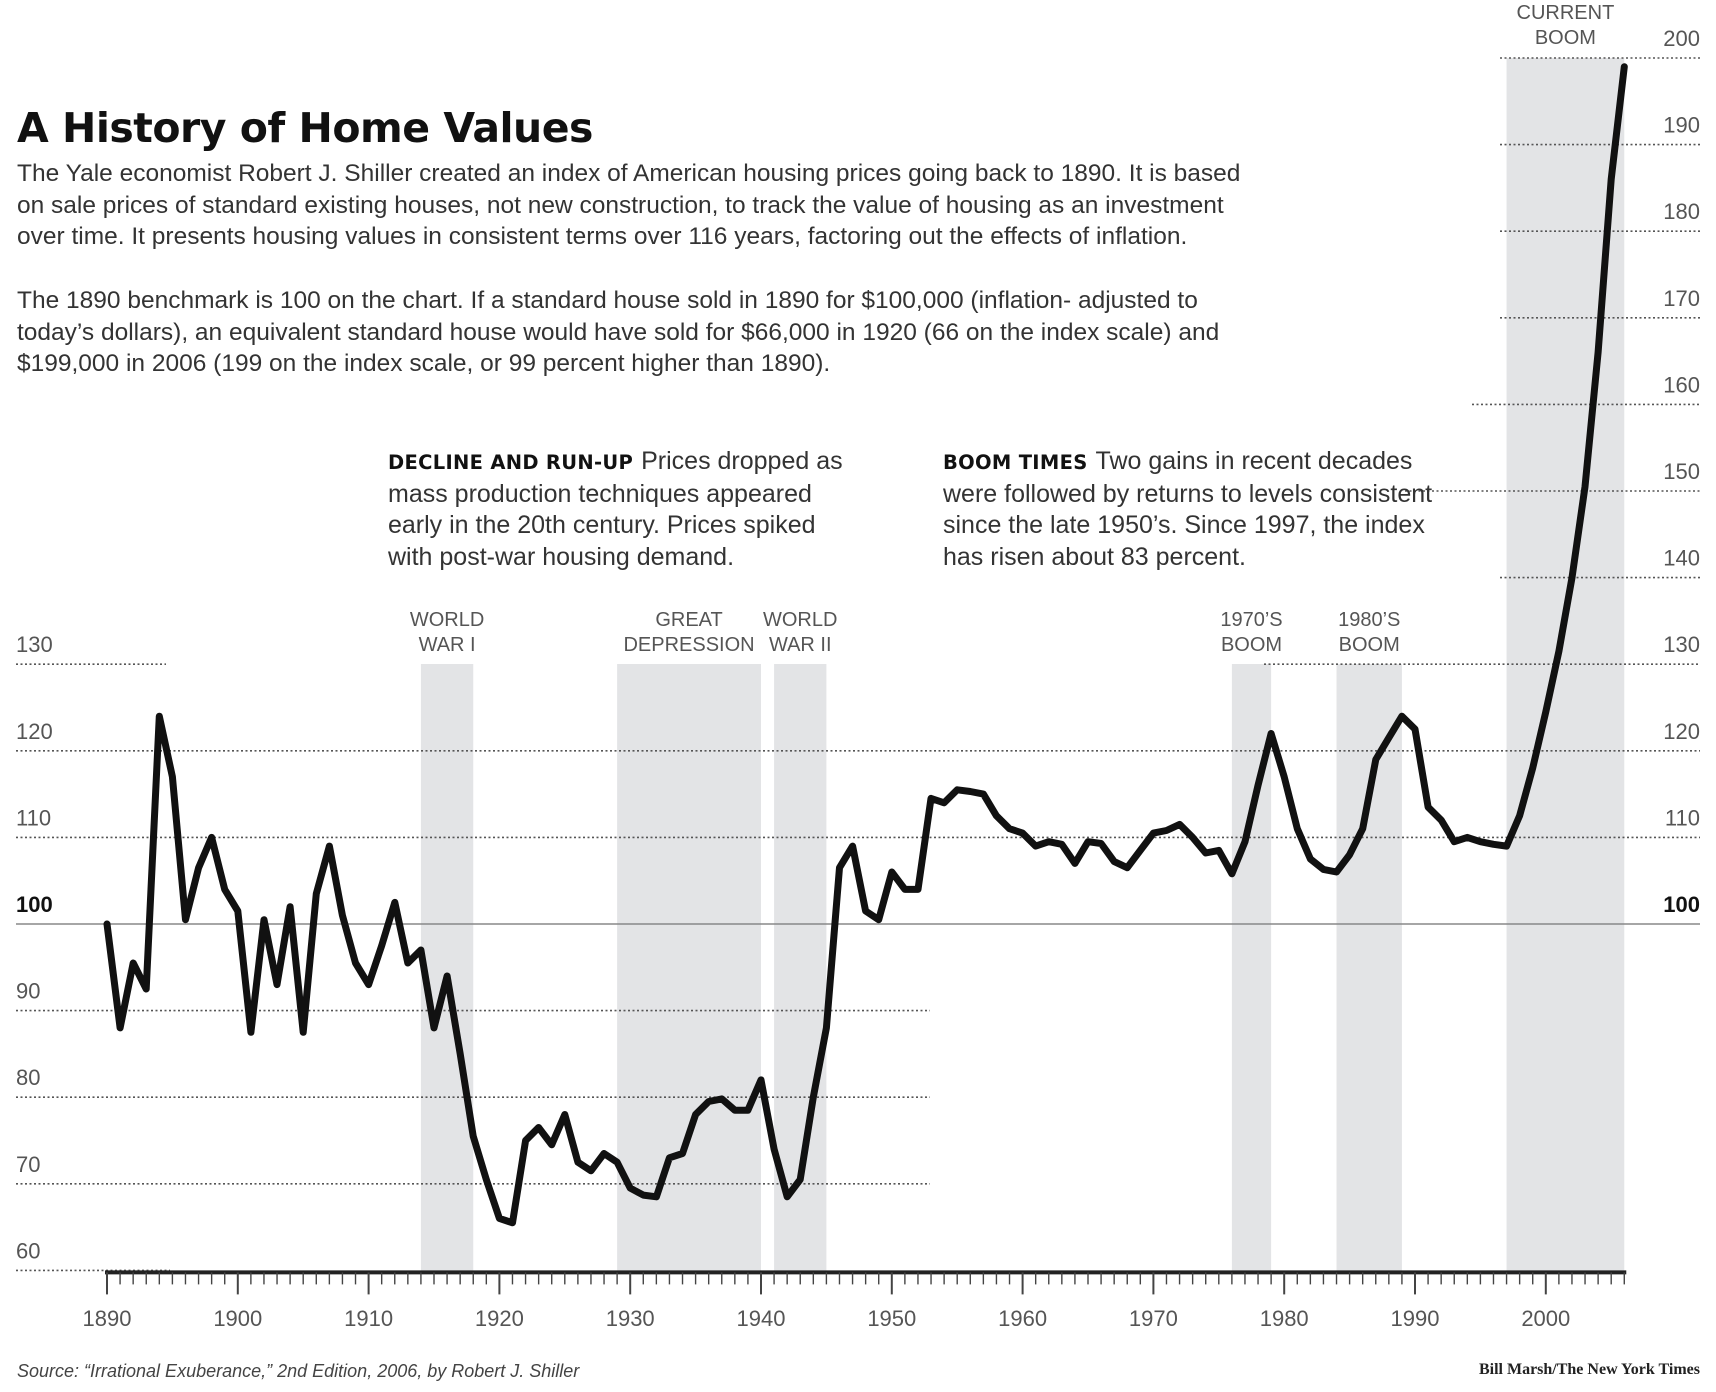 The width and height of the screenshot is (1716, 1392). What do you see at coordinates (1369, 620) in the screenshot?
I see `period-label: 1980’S` at bounding box center [1369, 620].